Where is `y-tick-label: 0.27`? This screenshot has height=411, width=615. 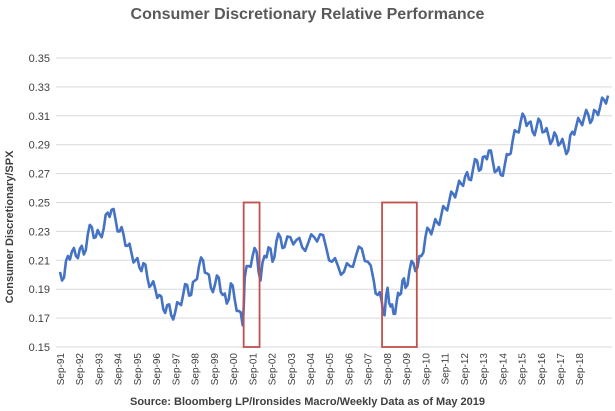
y-tick-label: 0.27 is located at coordinates (39, 175).